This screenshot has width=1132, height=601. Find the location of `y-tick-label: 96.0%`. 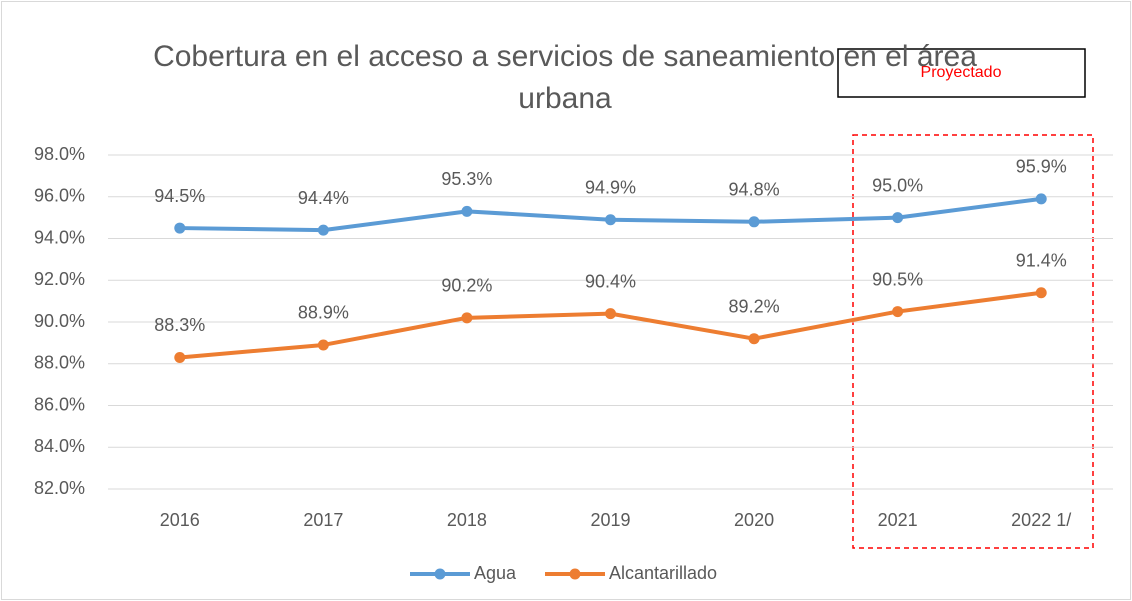

y-tick-label: 96.0% is located at coordinates (59, 196).